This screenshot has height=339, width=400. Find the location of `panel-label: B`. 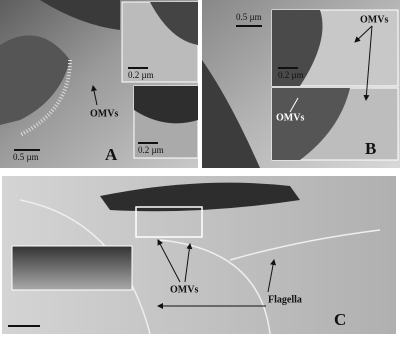

panel-label: B is located at coordinates (370, 148).